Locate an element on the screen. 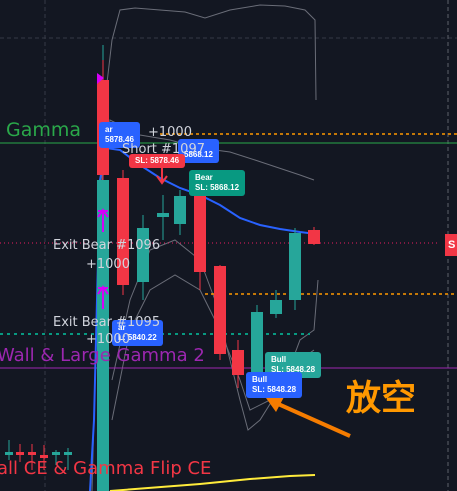  short-annotation: Short #1097 is located at coordinates (163, 149).